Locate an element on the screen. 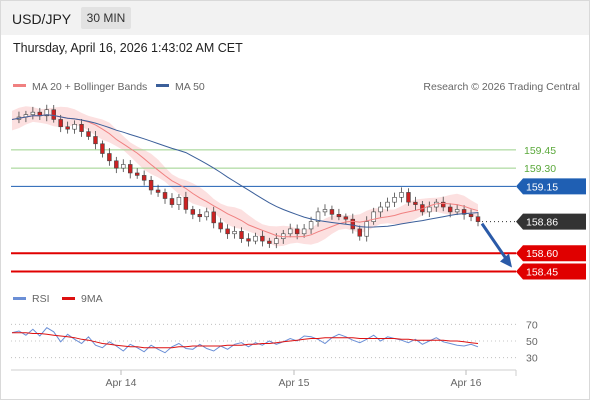 This screenshot has width=590, height=400. research-credit: Research © 2026 Trading Central is located at coordinates (501, 87).